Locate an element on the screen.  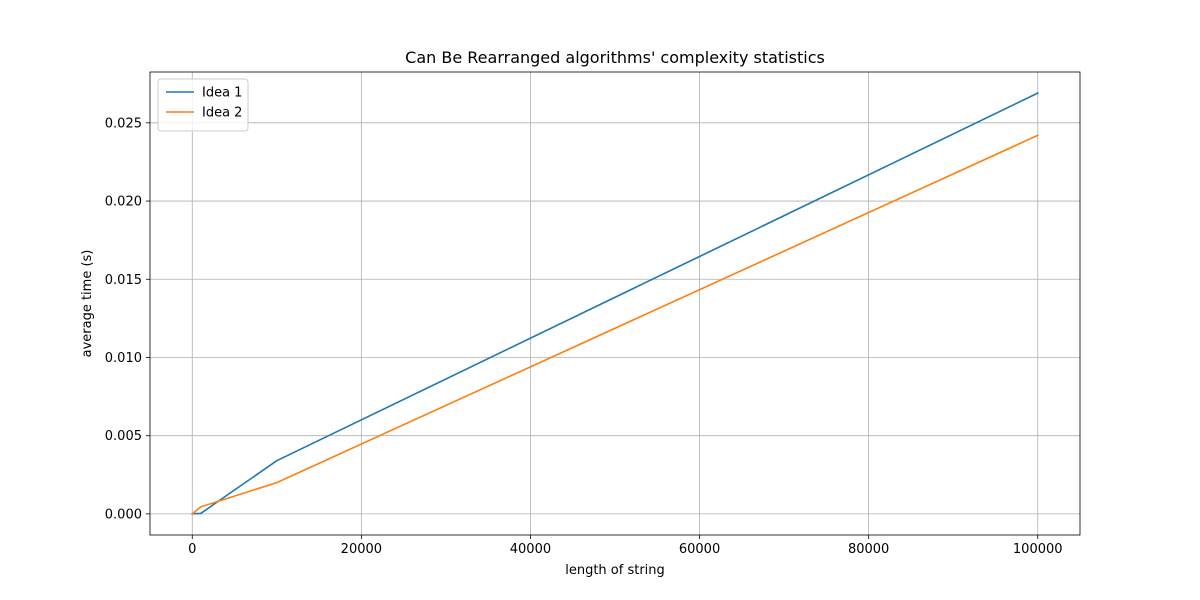
y-tick-label: 0.010 is located at coordinates (123, 358).